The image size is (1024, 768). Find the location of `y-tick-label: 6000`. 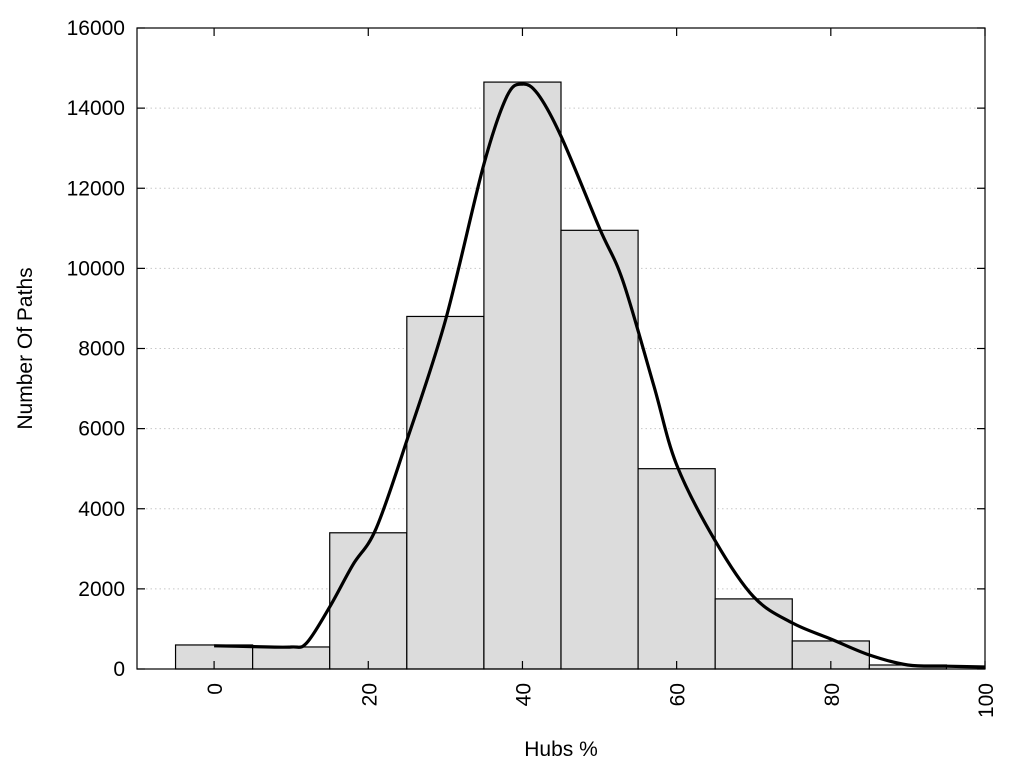

y-tick-label: 6000 is located at coordinates (101, 429).